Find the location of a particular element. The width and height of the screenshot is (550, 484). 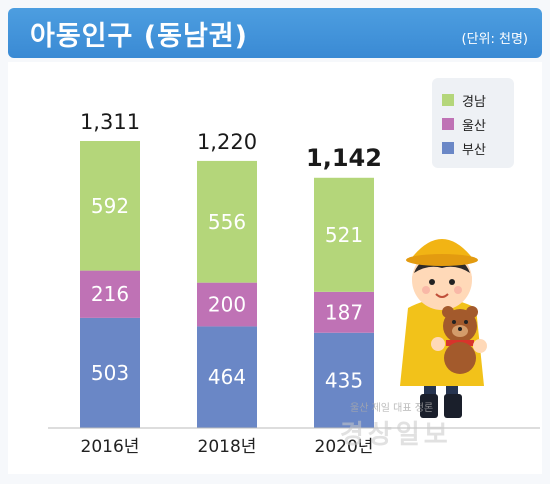

x-tick-labels: 2016년 2018년 2020년 is located at coordinates (227, 447).